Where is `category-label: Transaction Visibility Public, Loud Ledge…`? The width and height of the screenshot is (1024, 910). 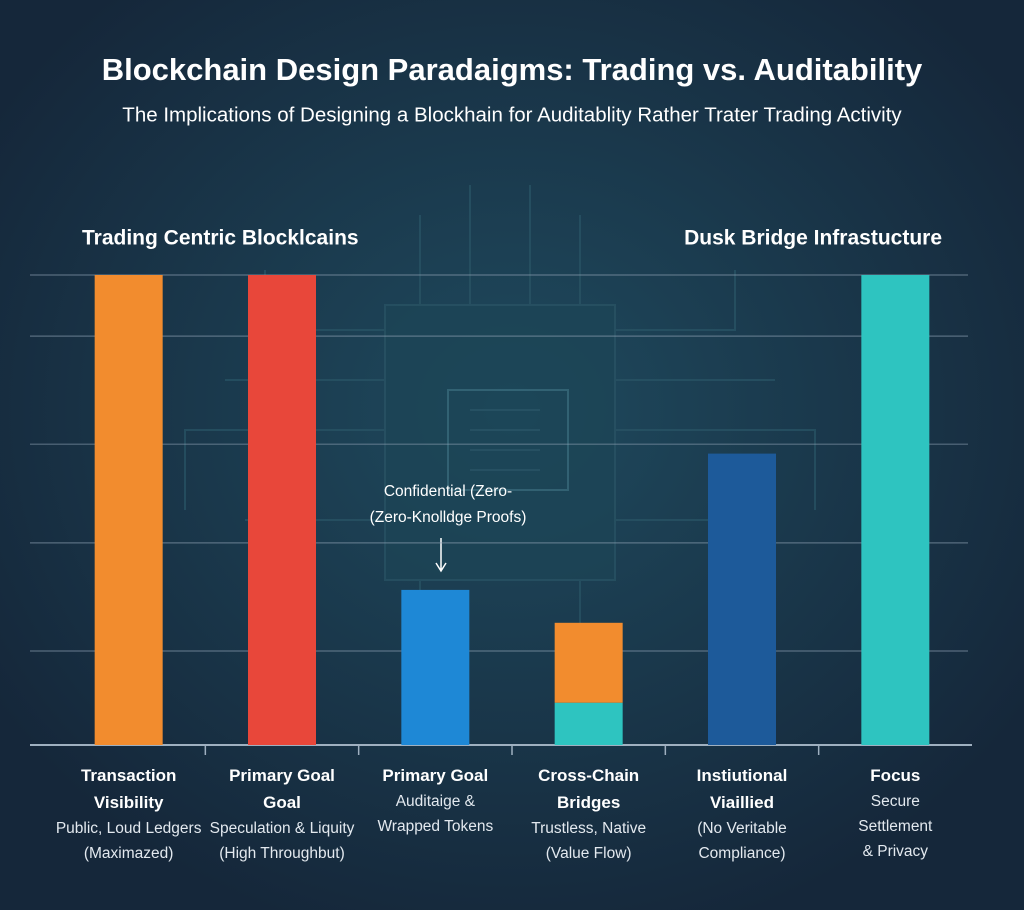 category-label: Transaction Visibility Public, Loud Ledge… is located at coordinates (129, 814).